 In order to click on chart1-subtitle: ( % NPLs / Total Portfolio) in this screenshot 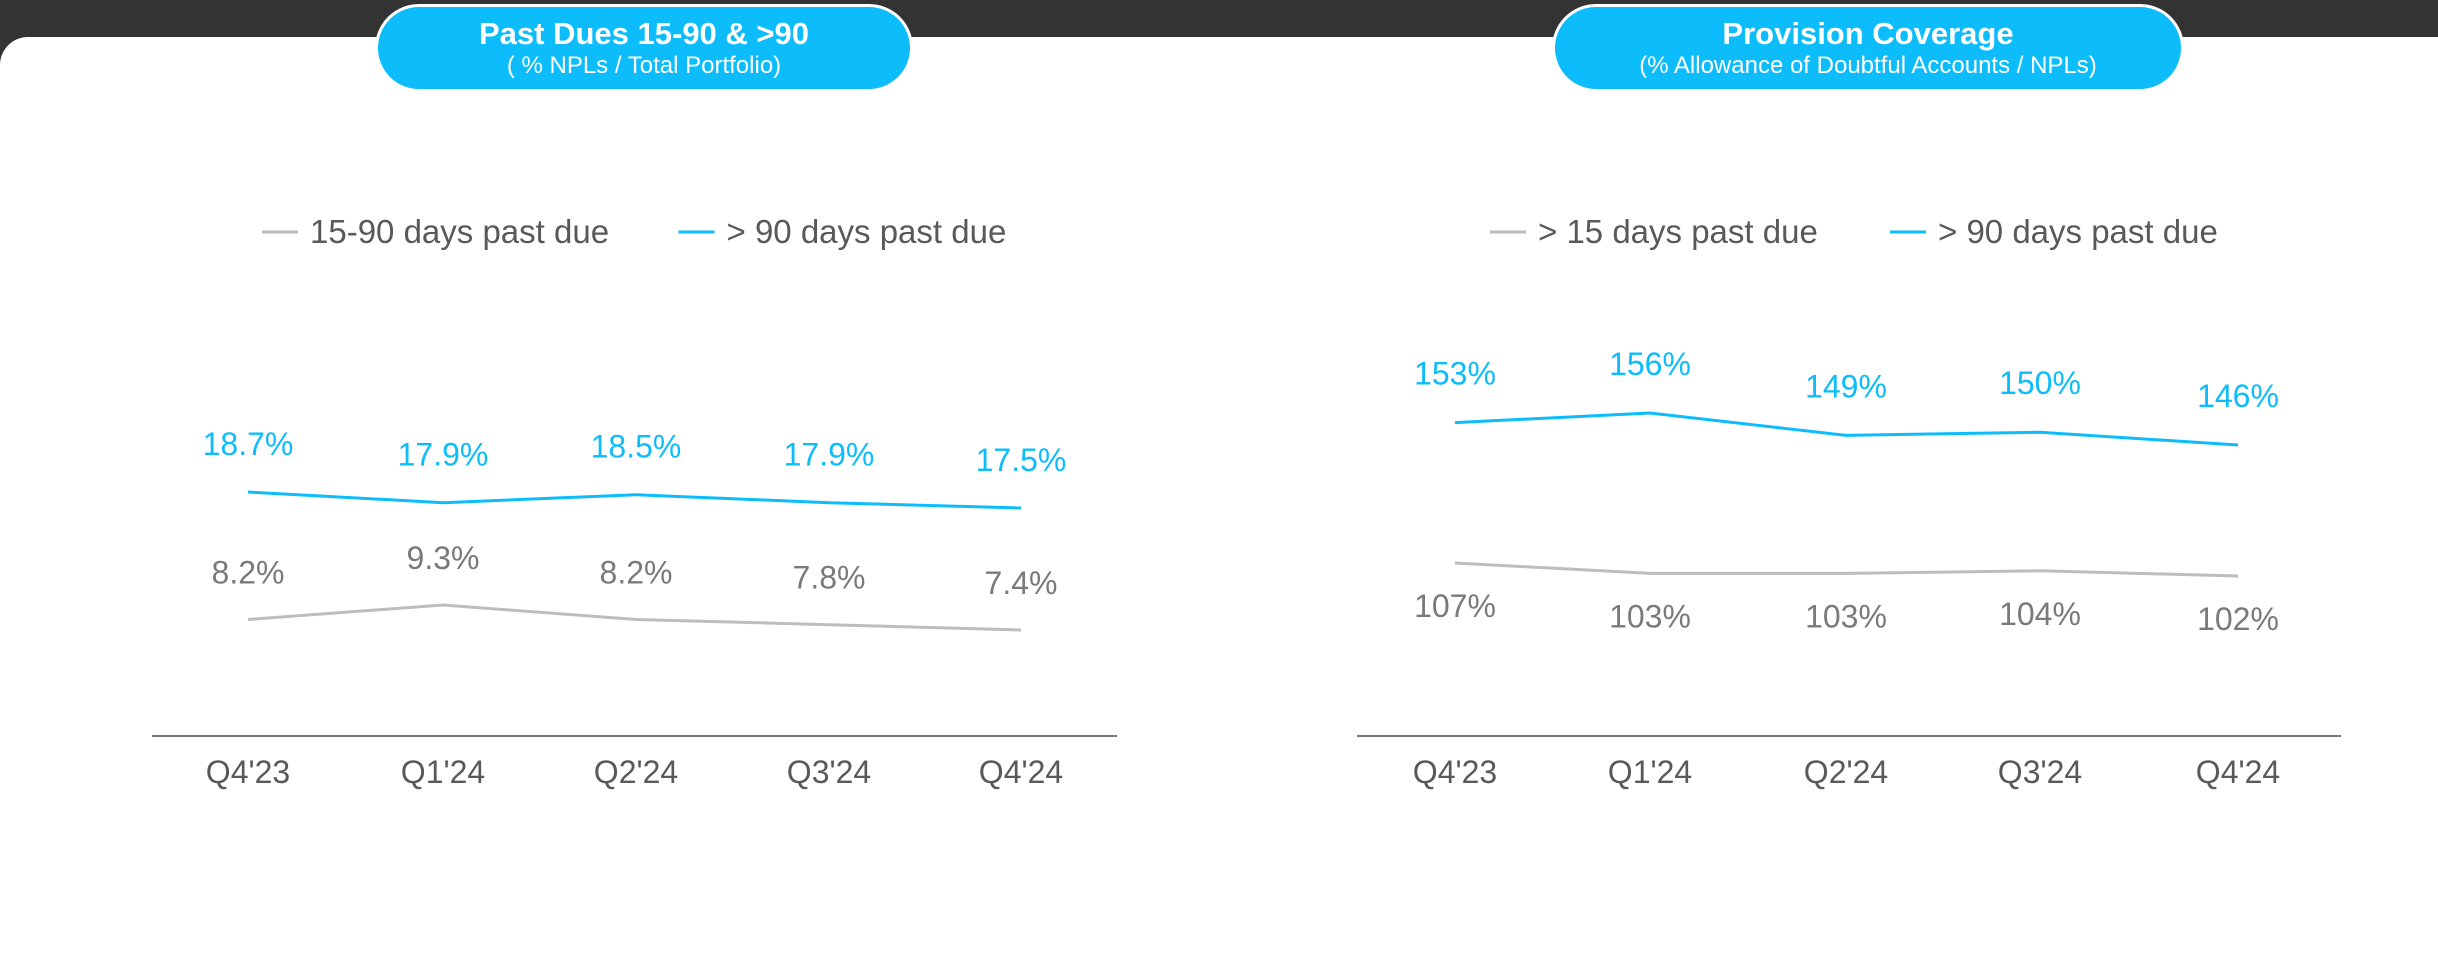, I will do `click(644, 65)`.